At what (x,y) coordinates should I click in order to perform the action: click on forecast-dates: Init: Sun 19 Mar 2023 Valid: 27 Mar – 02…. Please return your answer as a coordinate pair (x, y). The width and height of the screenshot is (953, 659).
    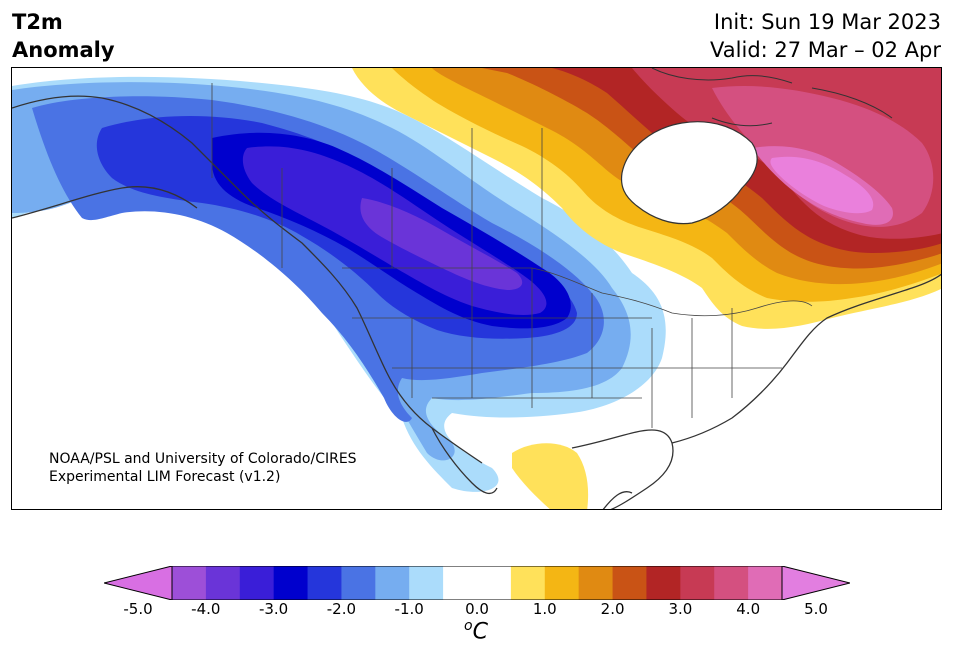
    Looking at the image, I should click on (825, 36).